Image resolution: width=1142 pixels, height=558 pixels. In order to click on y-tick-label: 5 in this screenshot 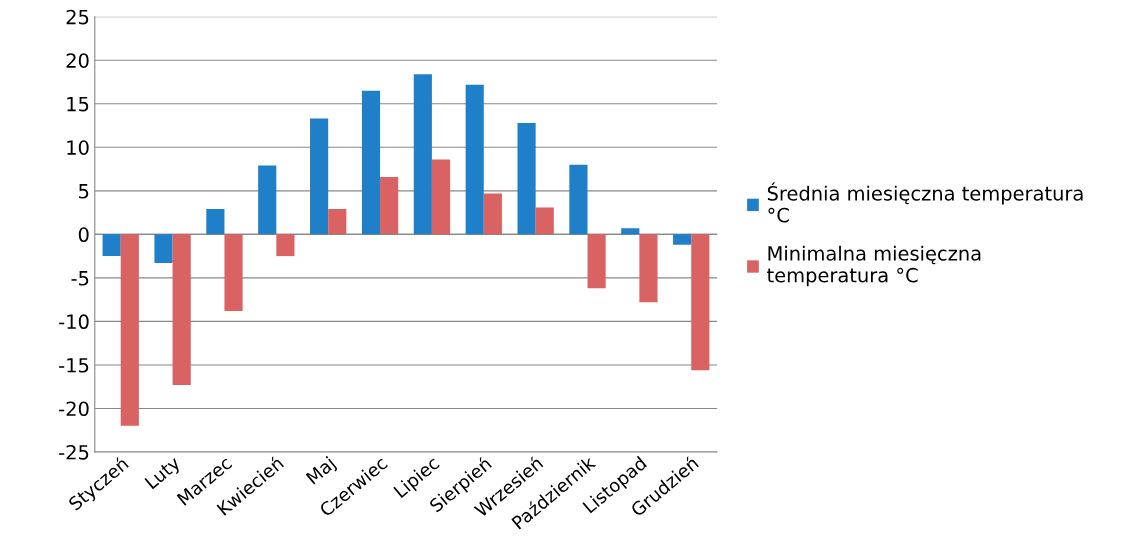, I will do `click(84, 191)`.